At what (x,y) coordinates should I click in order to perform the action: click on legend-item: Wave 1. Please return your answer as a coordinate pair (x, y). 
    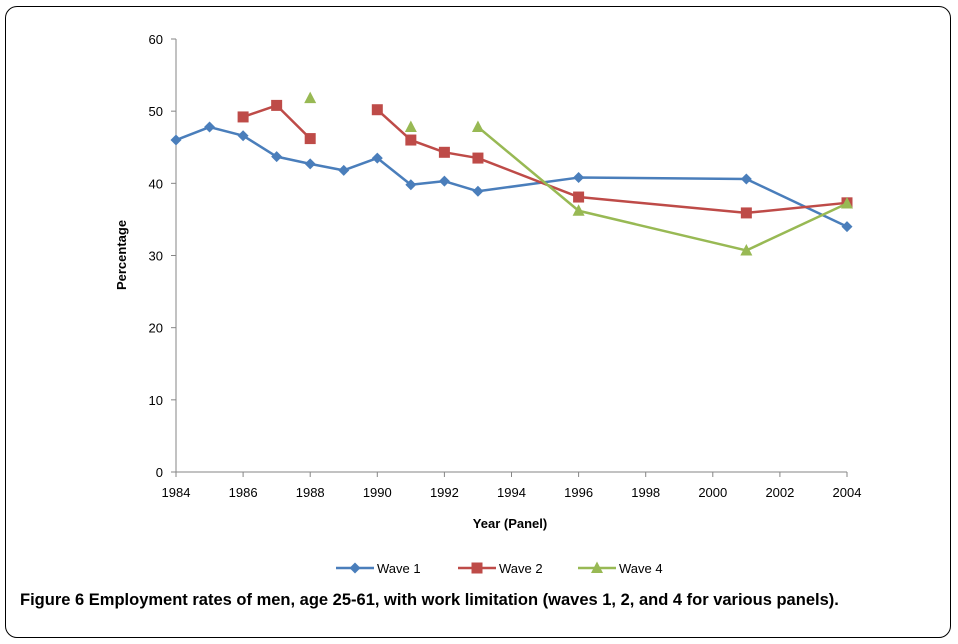
    Looking at the image, I should click on (378, 568).